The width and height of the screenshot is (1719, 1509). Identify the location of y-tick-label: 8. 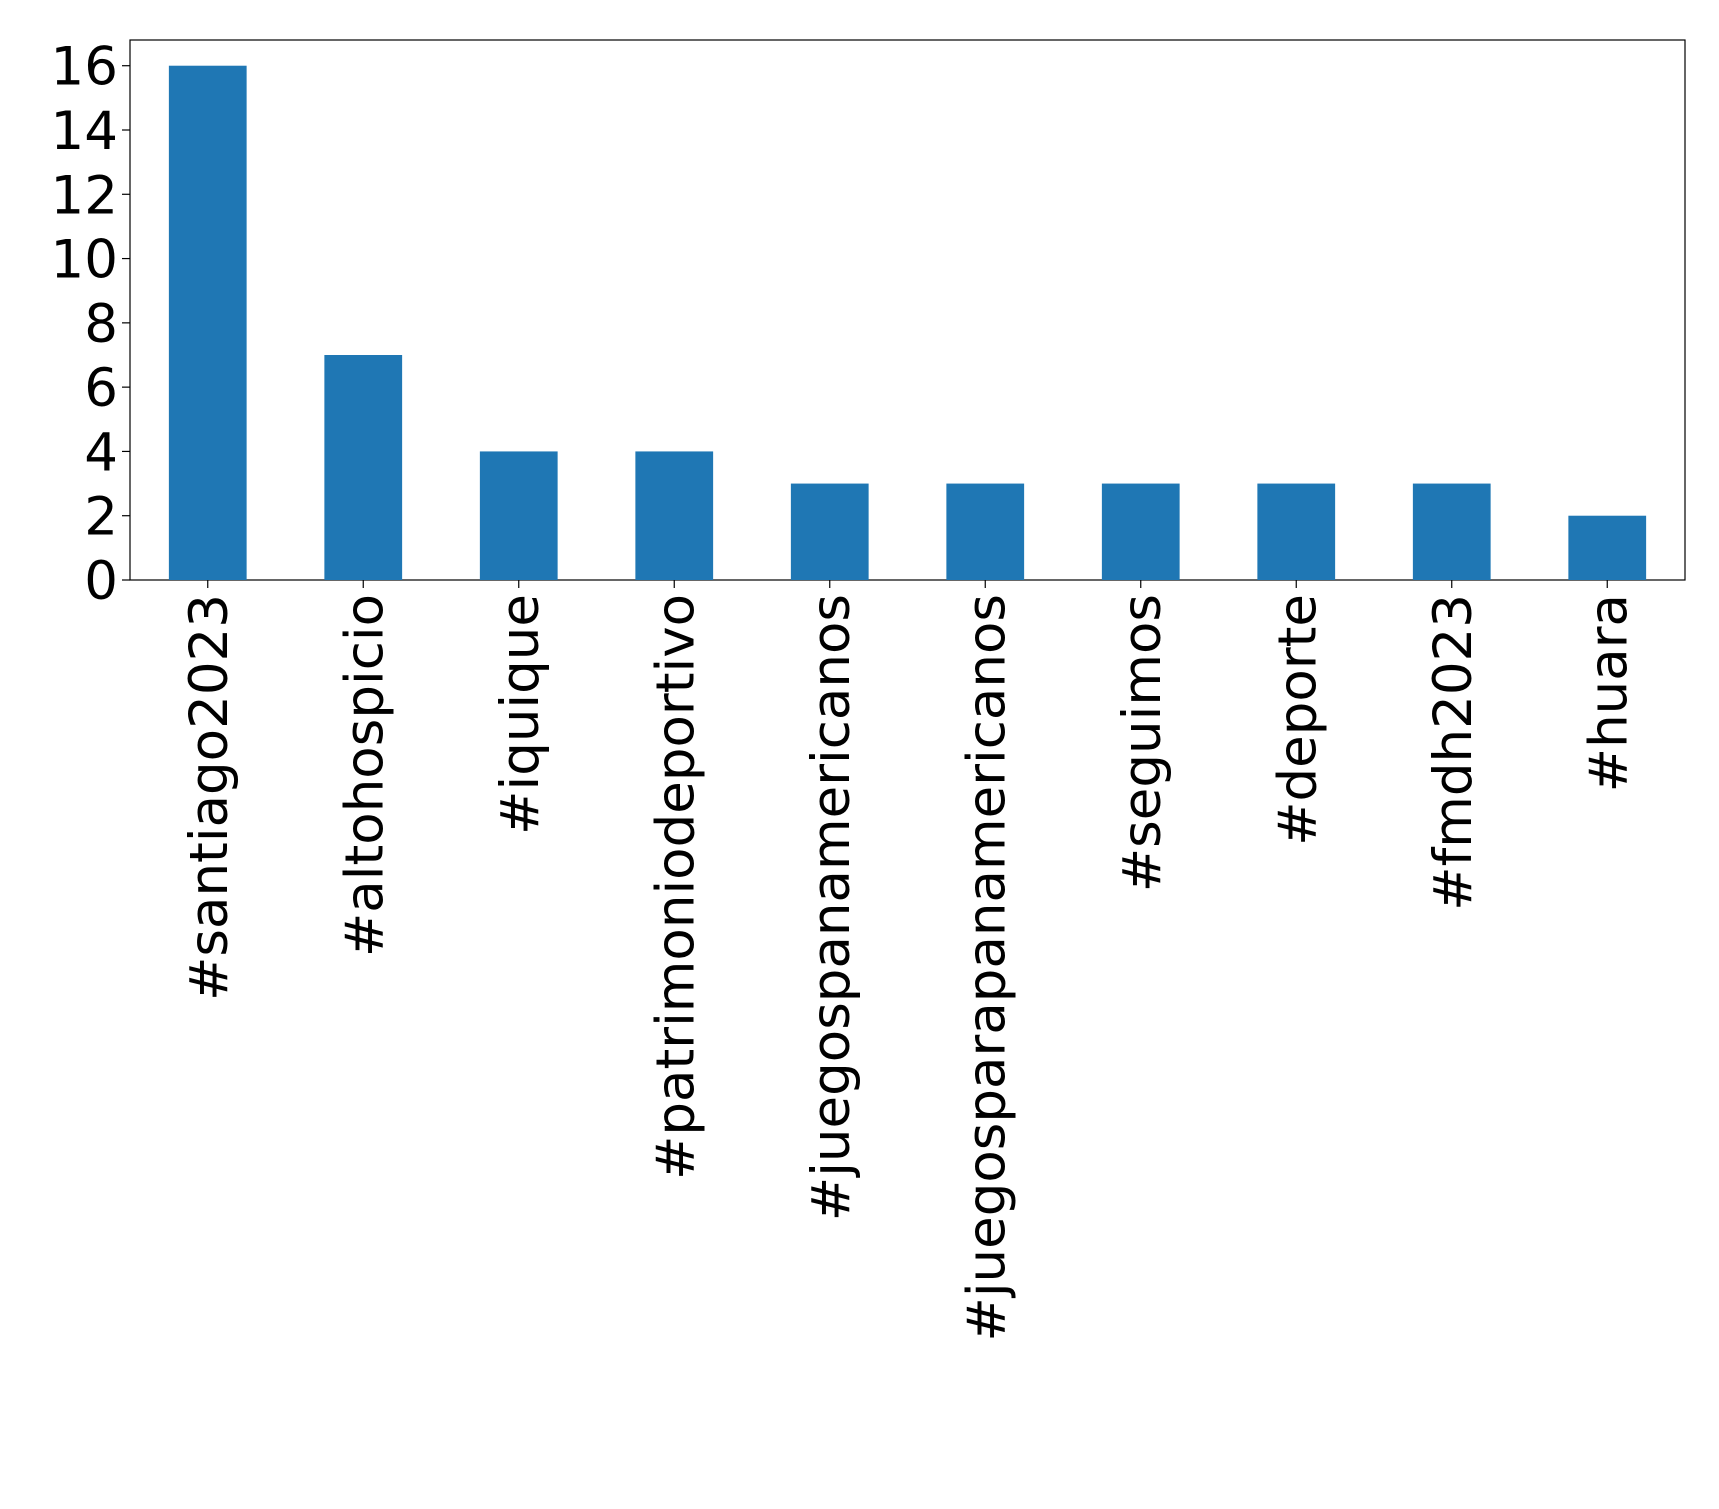
(101, 324).